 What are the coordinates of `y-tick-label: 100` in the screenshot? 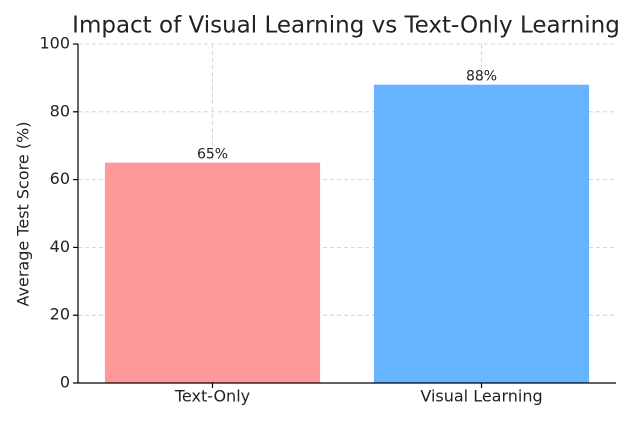 It's located at (54, 43).